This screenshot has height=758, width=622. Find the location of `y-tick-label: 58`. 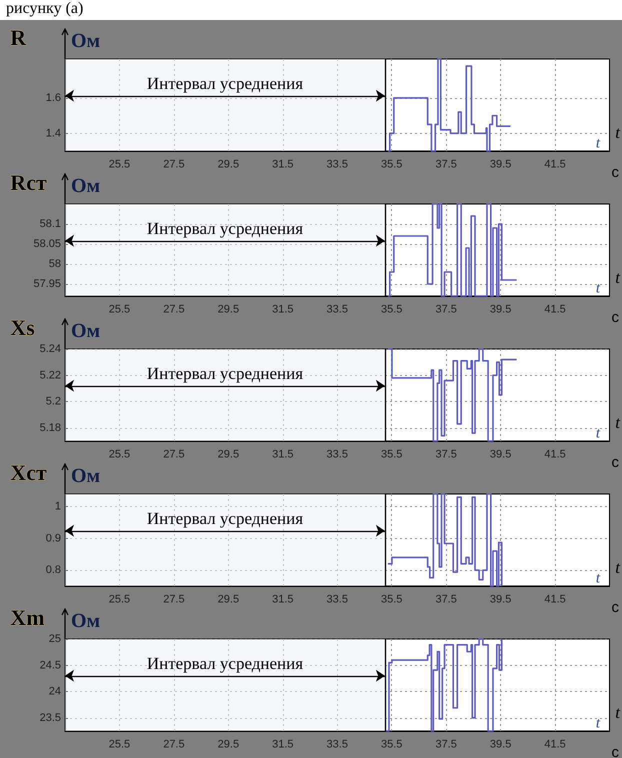

y-tick-label: 58 is located at coordinates (54, 264).